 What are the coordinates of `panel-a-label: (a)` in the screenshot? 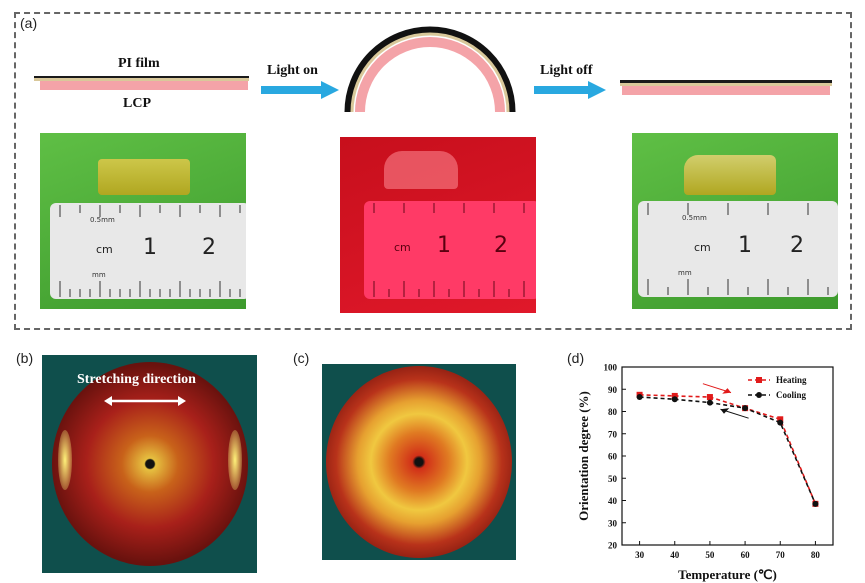 It's located at (29, 23).